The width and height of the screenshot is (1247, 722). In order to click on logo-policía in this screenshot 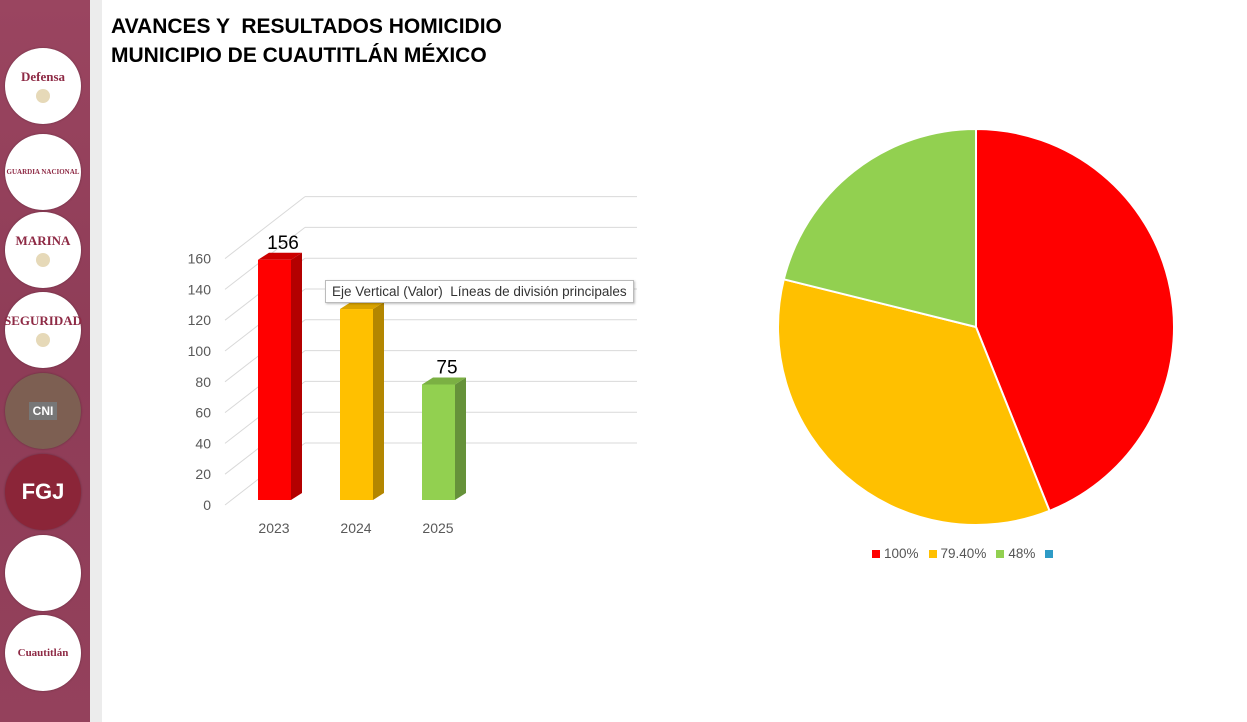, I will do `click(43, 573)`.